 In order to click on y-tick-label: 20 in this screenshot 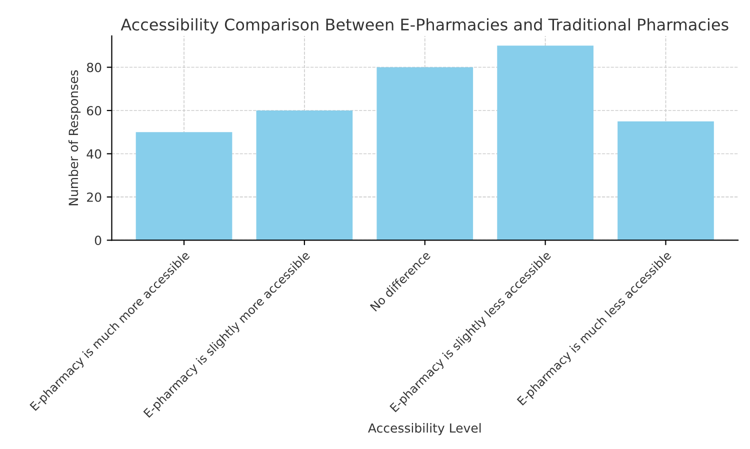, I will do `click(94, 197)`.